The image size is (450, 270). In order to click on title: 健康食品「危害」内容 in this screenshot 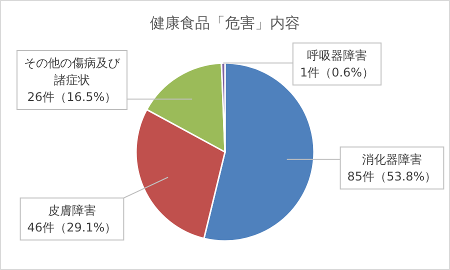, I will do `click(225, 23)`.